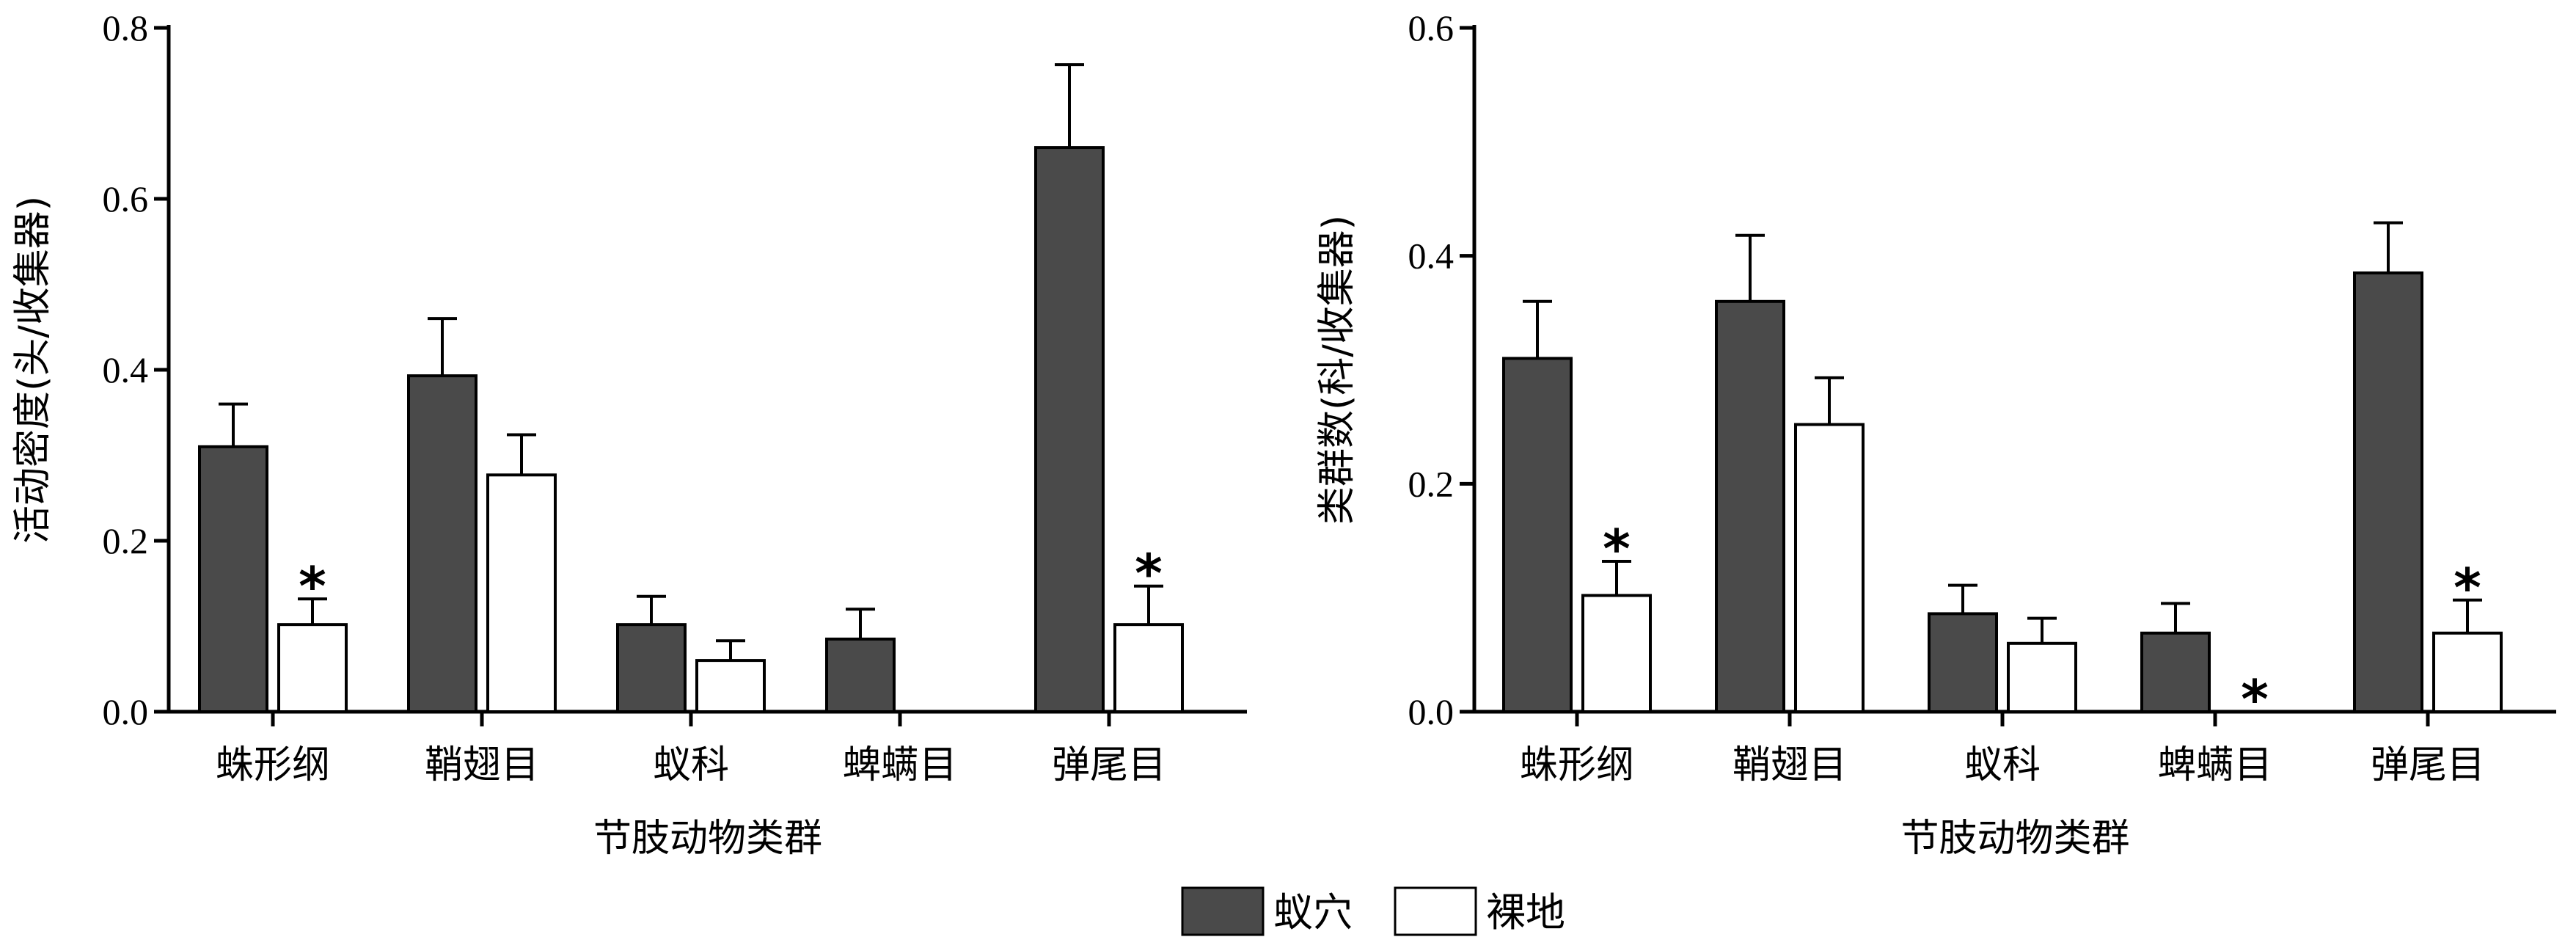  I want to click on legend-label-bare: 裸地, so click(1526, 913).